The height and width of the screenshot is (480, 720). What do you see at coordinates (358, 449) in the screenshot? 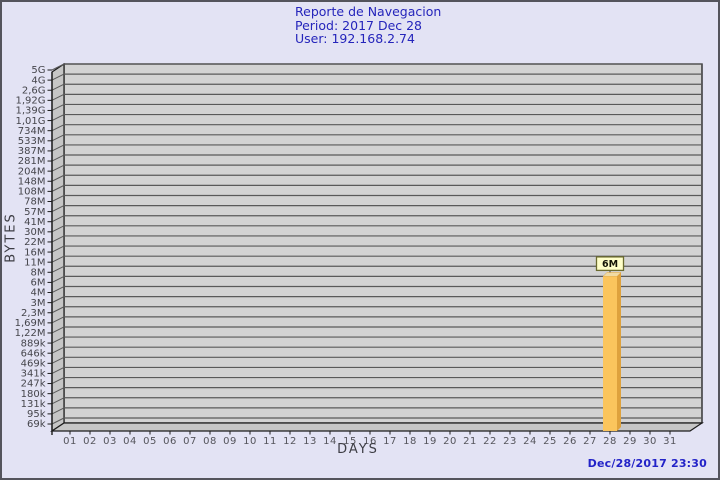
I see `x-axis-title: DAYS` at bounding box center [358, 449].